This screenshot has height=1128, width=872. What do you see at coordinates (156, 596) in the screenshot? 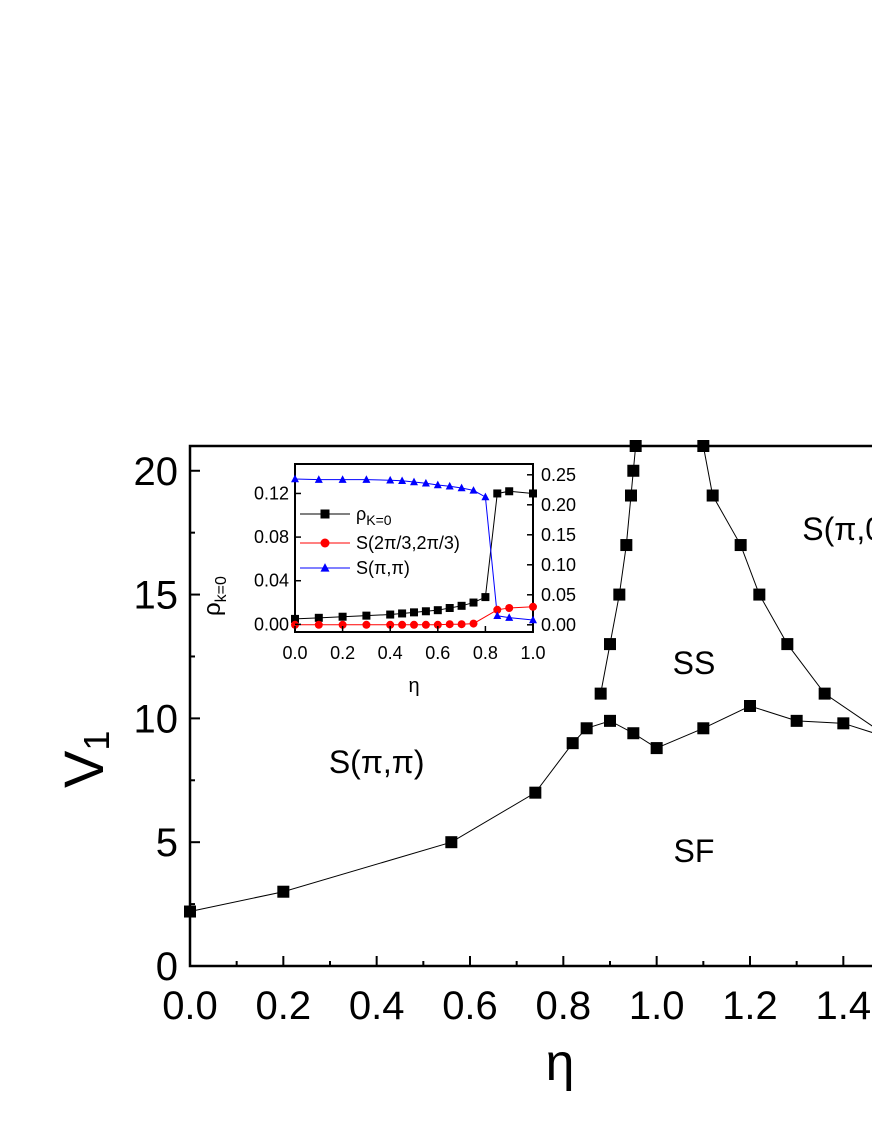
I see `main-y-tick-label: 15` at bounding box center [156, 596].